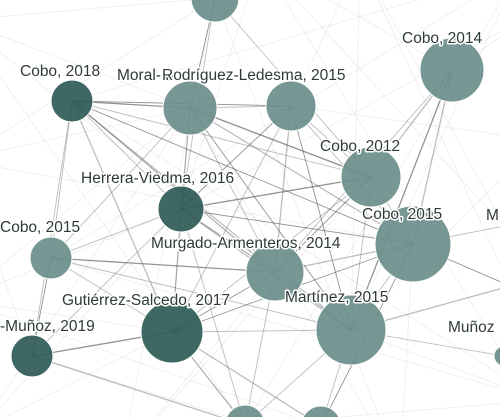 The image size is (500, 417). Describe the element at coordinates (254, 75) in the screenshot. I see `node-label-rodriguez: Rodríguez-Ledesma, 2015` at that location.